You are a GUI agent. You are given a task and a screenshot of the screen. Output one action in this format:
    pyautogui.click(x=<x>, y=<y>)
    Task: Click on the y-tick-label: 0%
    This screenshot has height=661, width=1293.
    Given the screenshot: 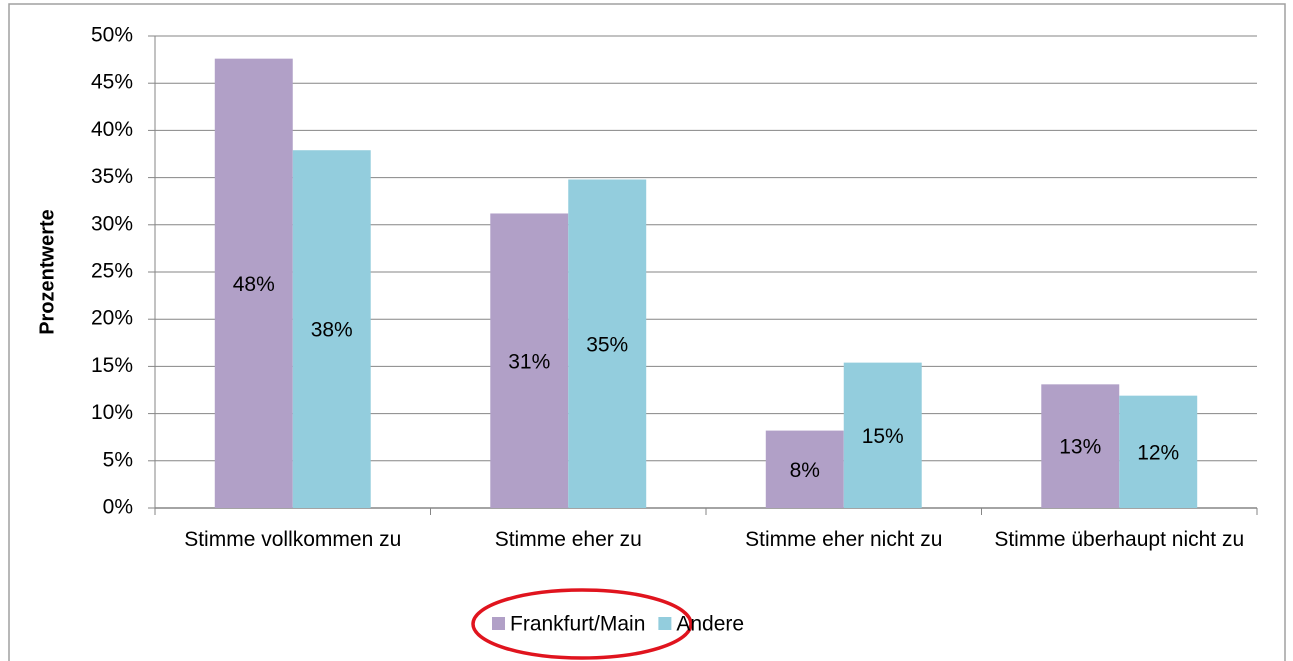 What is the action you would take?
    pyautogui.click(x=118, y=507)
    